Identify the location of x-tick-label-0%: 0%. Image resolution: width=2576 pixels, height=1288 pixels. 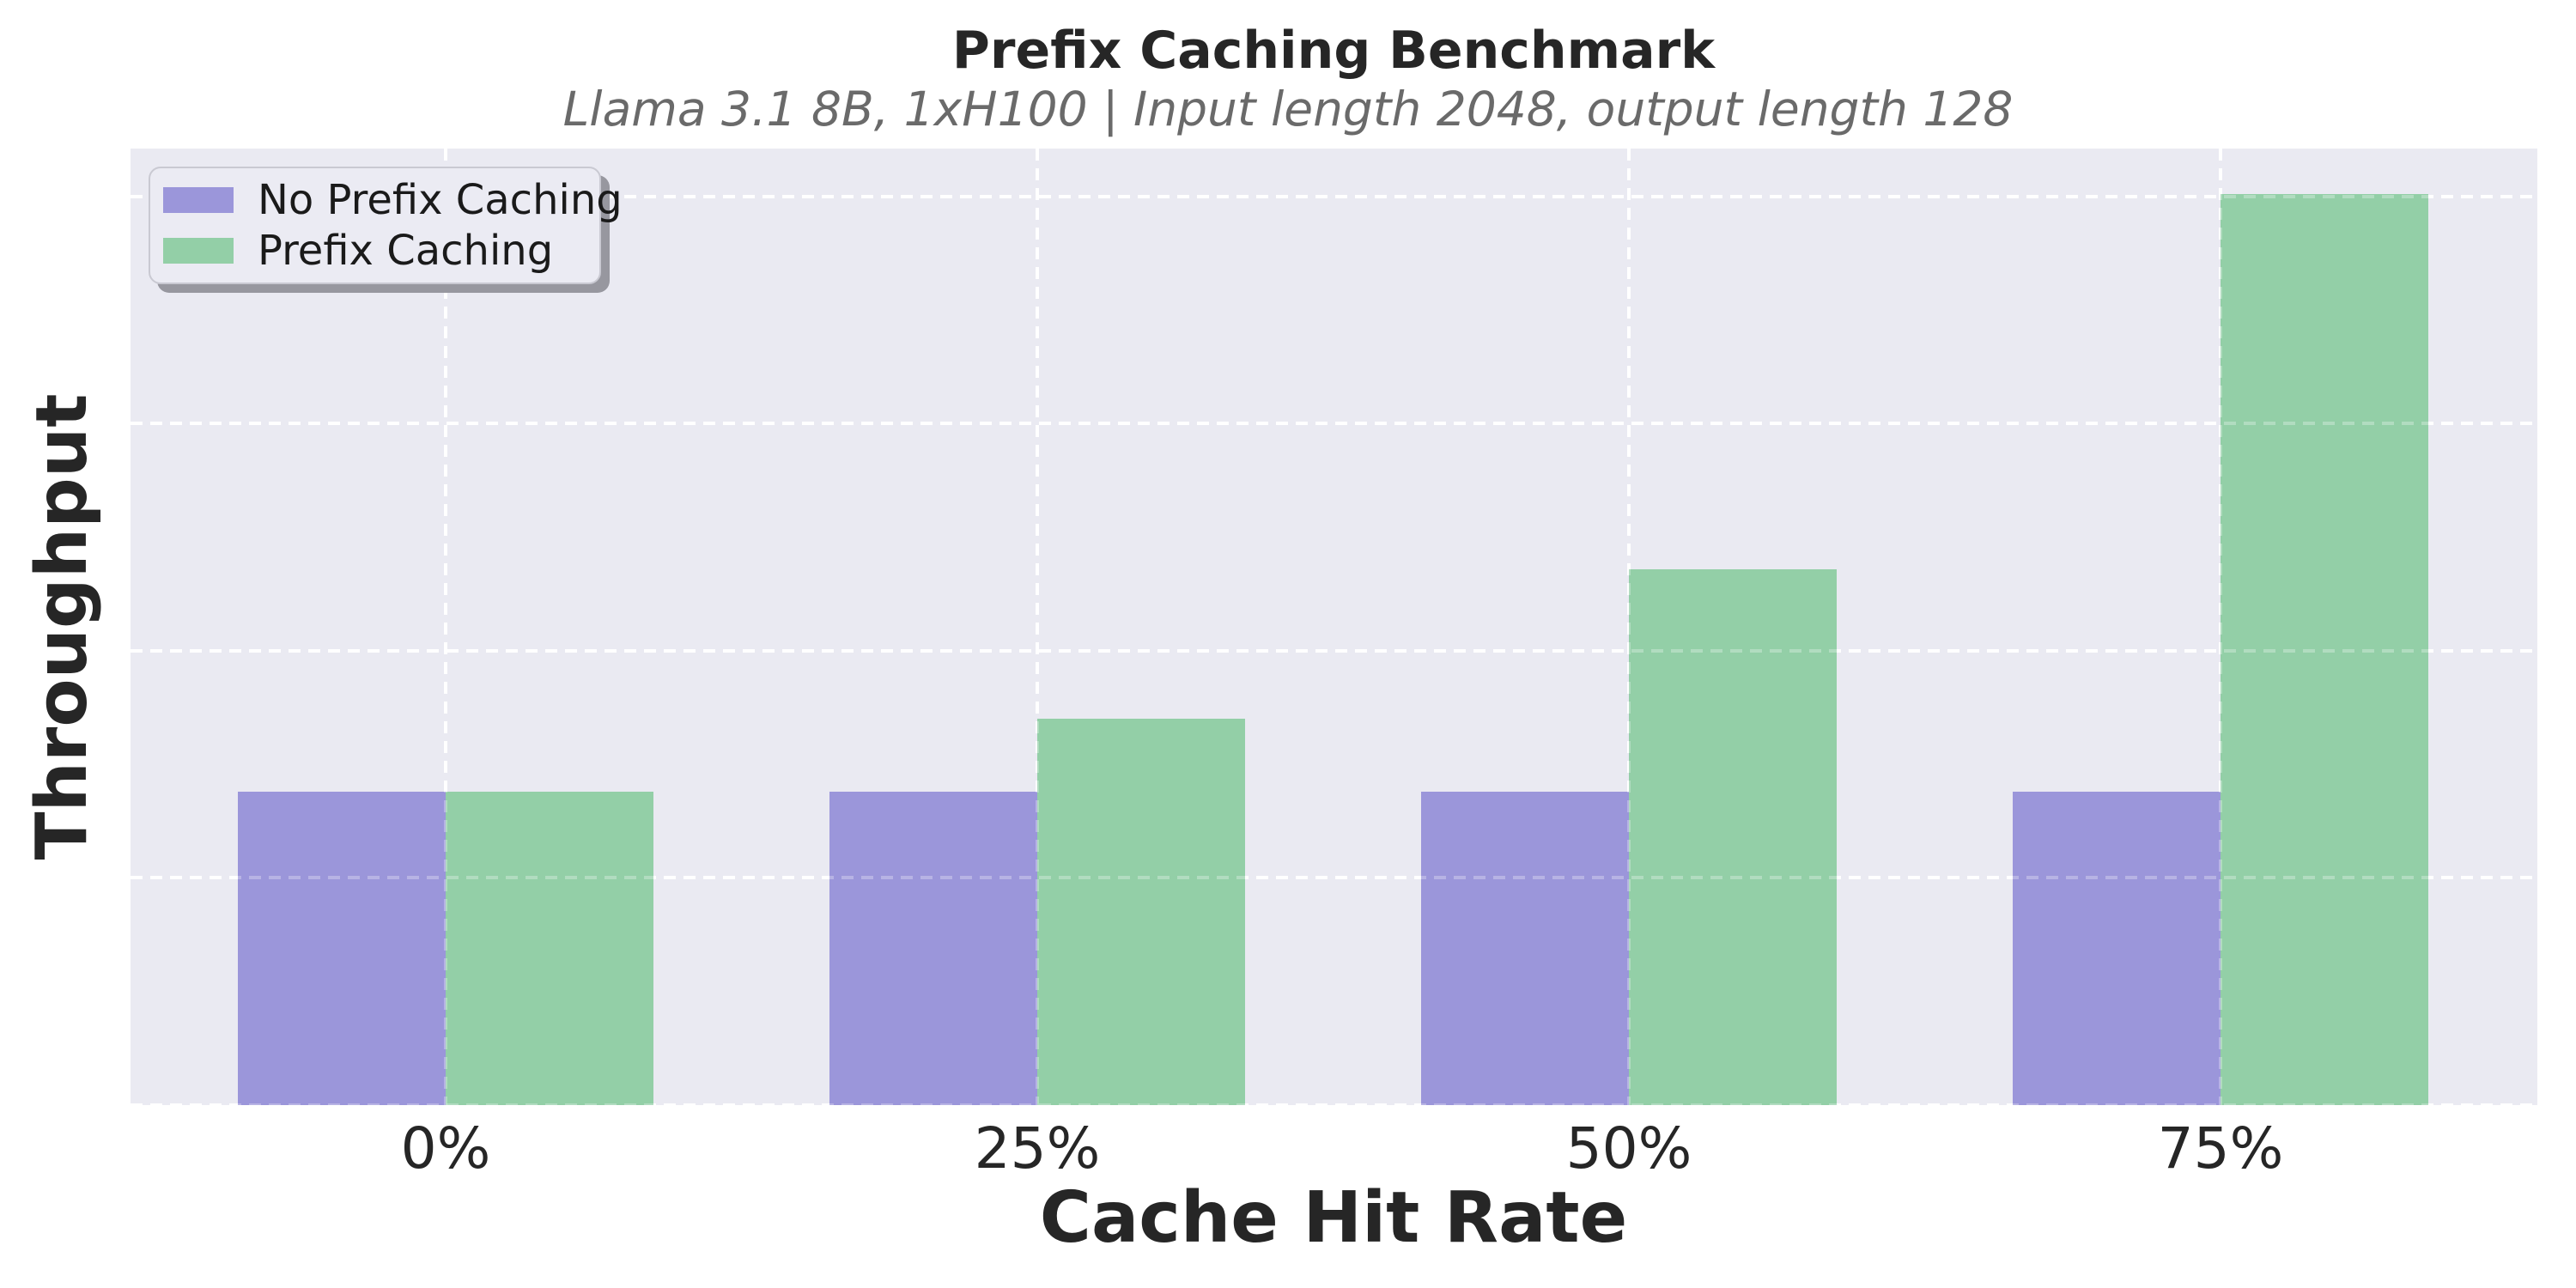
(446, 1148).